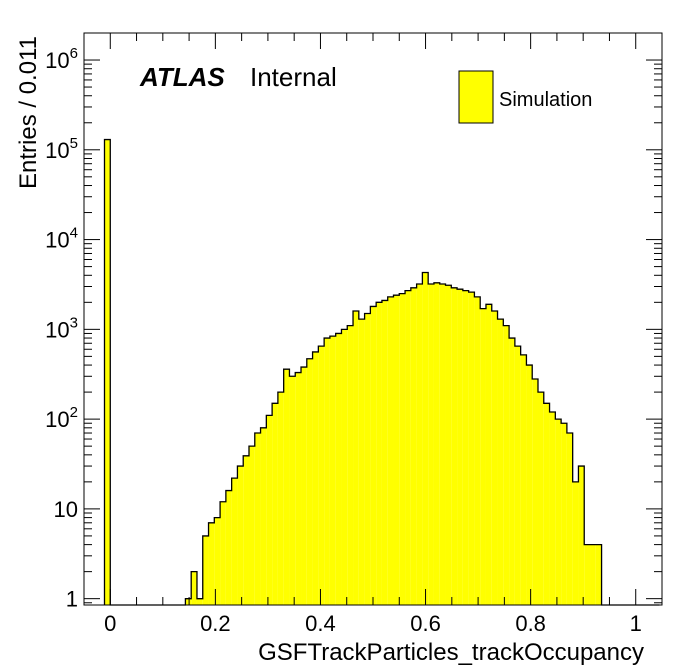  I want to click on x-axis-title: GSFTrackParticles_trackOccupancy, so click(451, 652).